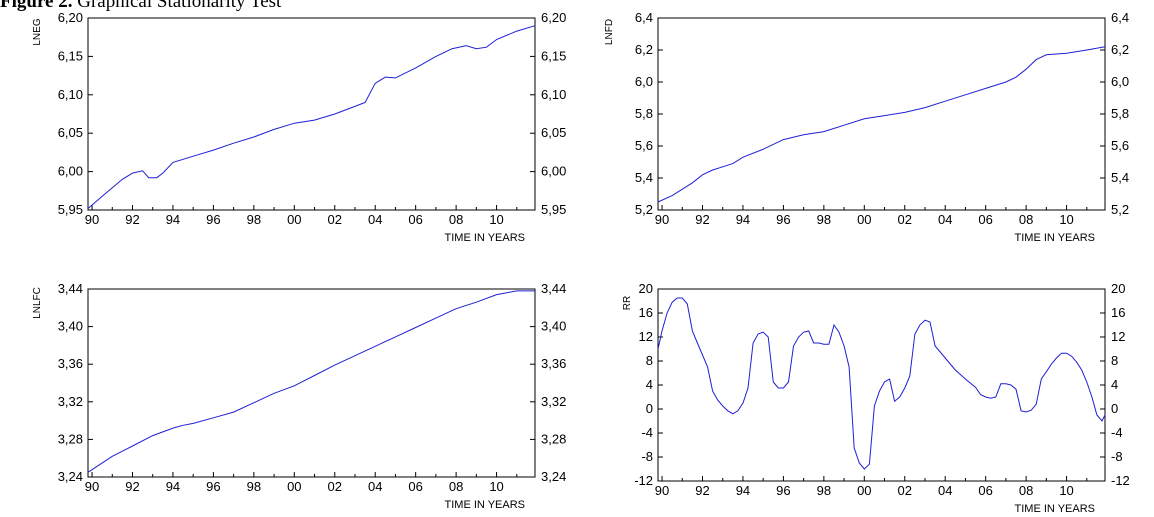 Image resolution: width=1154 pixels, height=517 pixels. What do you see at coordinates (553, 55) in the screenshot?
I see `y-tick-label-right: 6,15` at bounding box center [553, 55].